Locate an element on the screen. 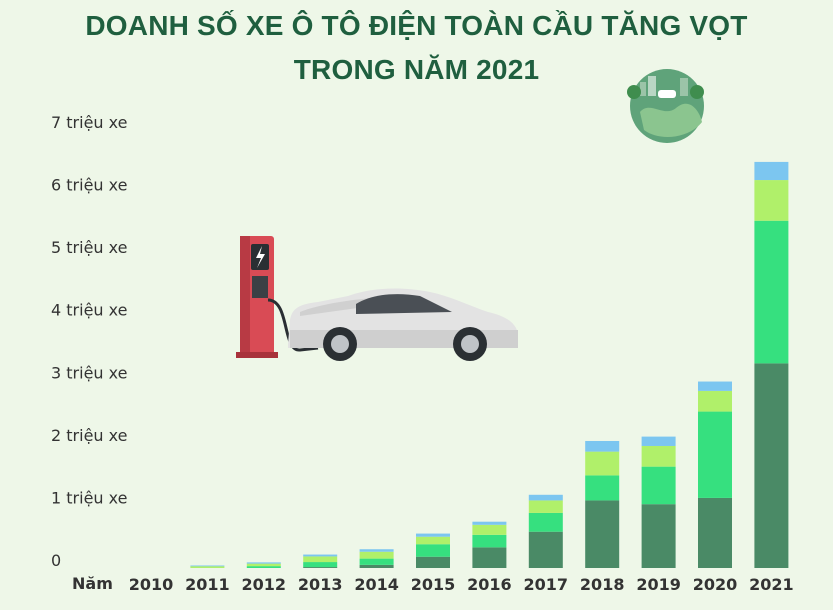 The height and width of the screenshot is (610, 833). y-tick-label: 0 is located at coordinates (56, 560).